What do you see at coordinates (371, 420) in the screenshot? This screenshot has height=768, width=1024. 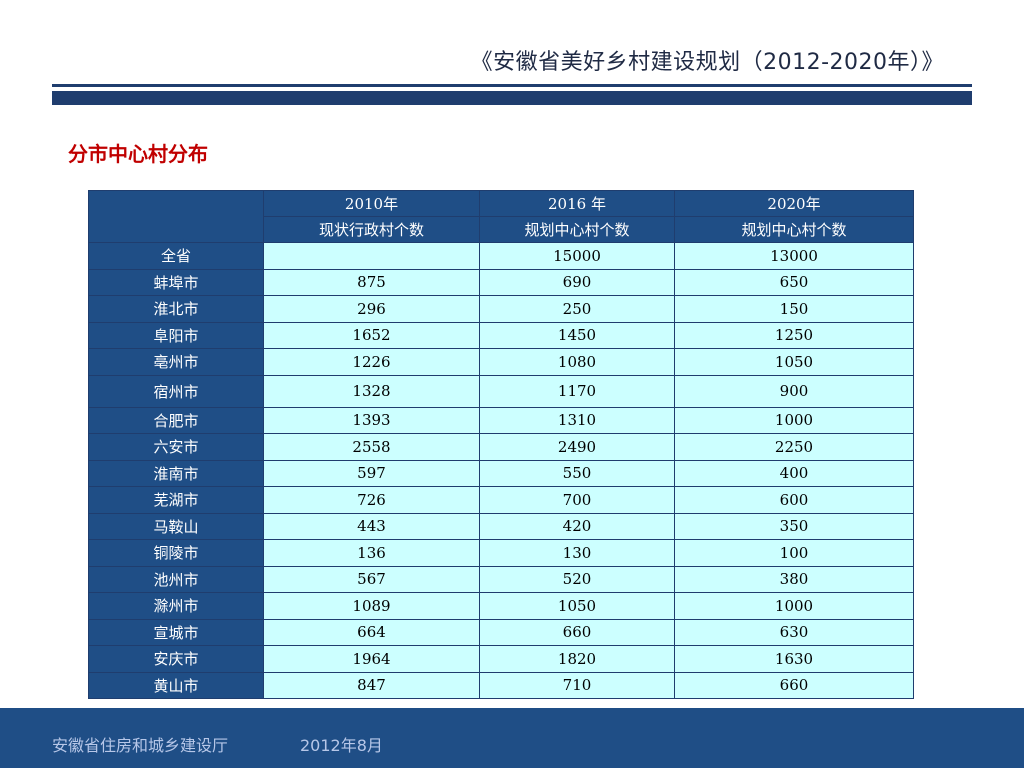 I see `value-2010-cell: 1393` at bounding box center [371, 420].